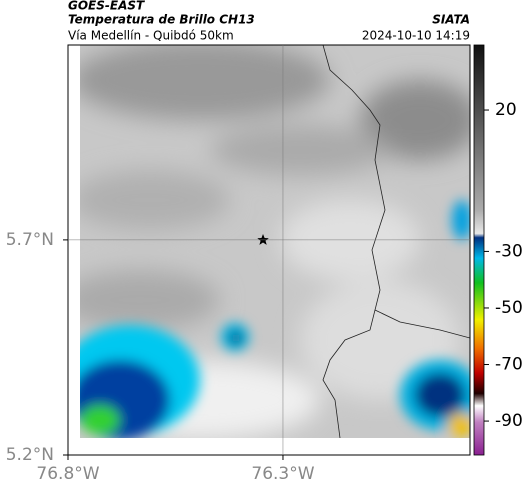 This screenshot has height=491, width=526. What do you see at coordinates (263, 239) in the screenshot?
I see `location-star` at bounding box center [263, 239].